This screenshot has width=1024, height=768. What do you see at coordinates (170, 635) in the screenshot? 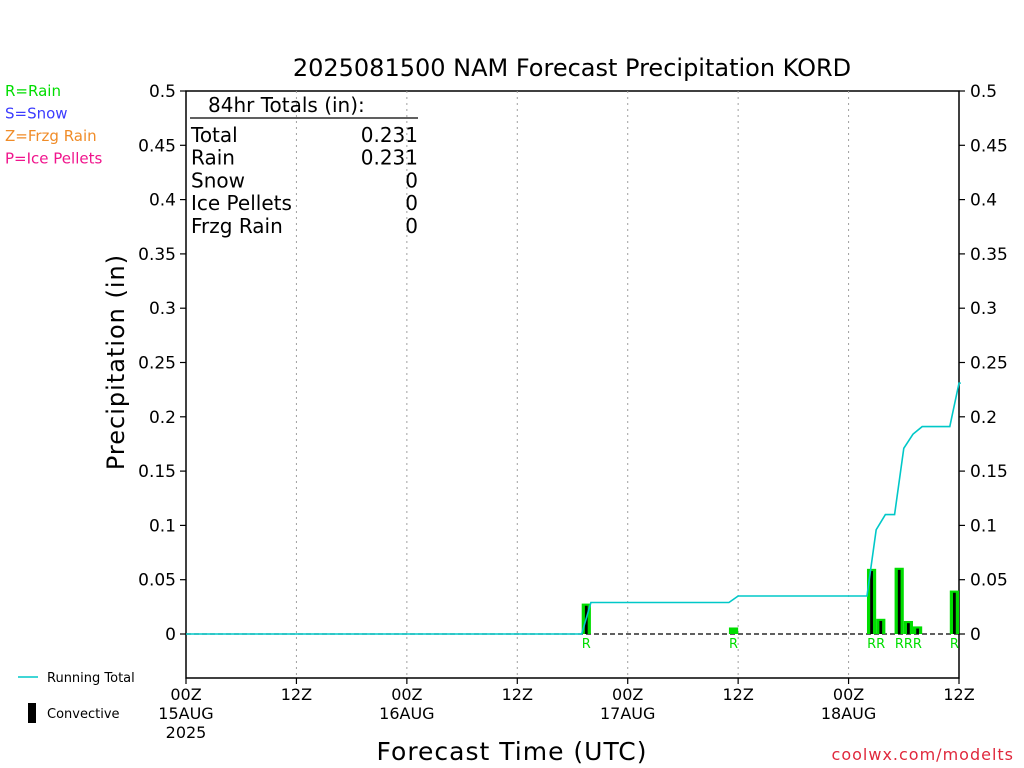
I see `y-tick-label: 0` at bounding box center [170, 635].